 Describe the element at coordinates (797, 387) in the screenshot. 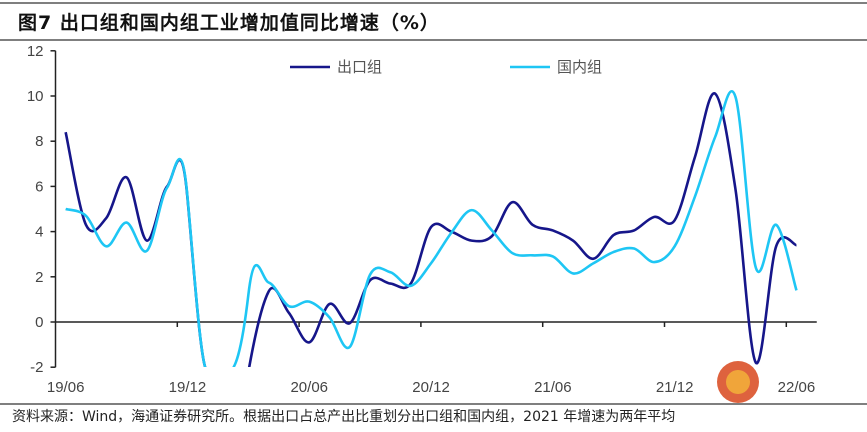

I see `x-tick-label: 22/06` at that location.